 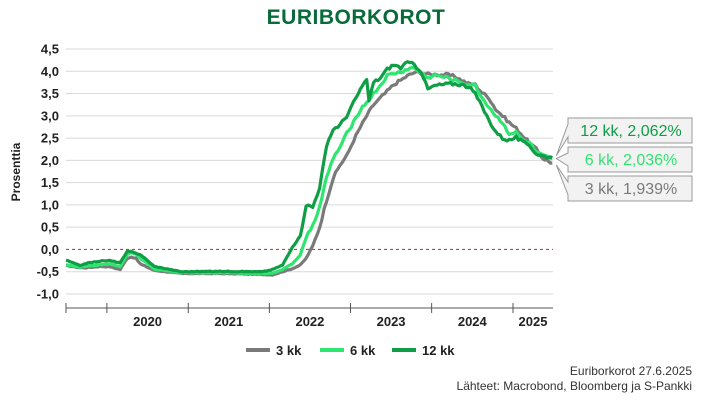 I want to click on legend-item-12kk: 12 kk, so click(x=423, y=350).